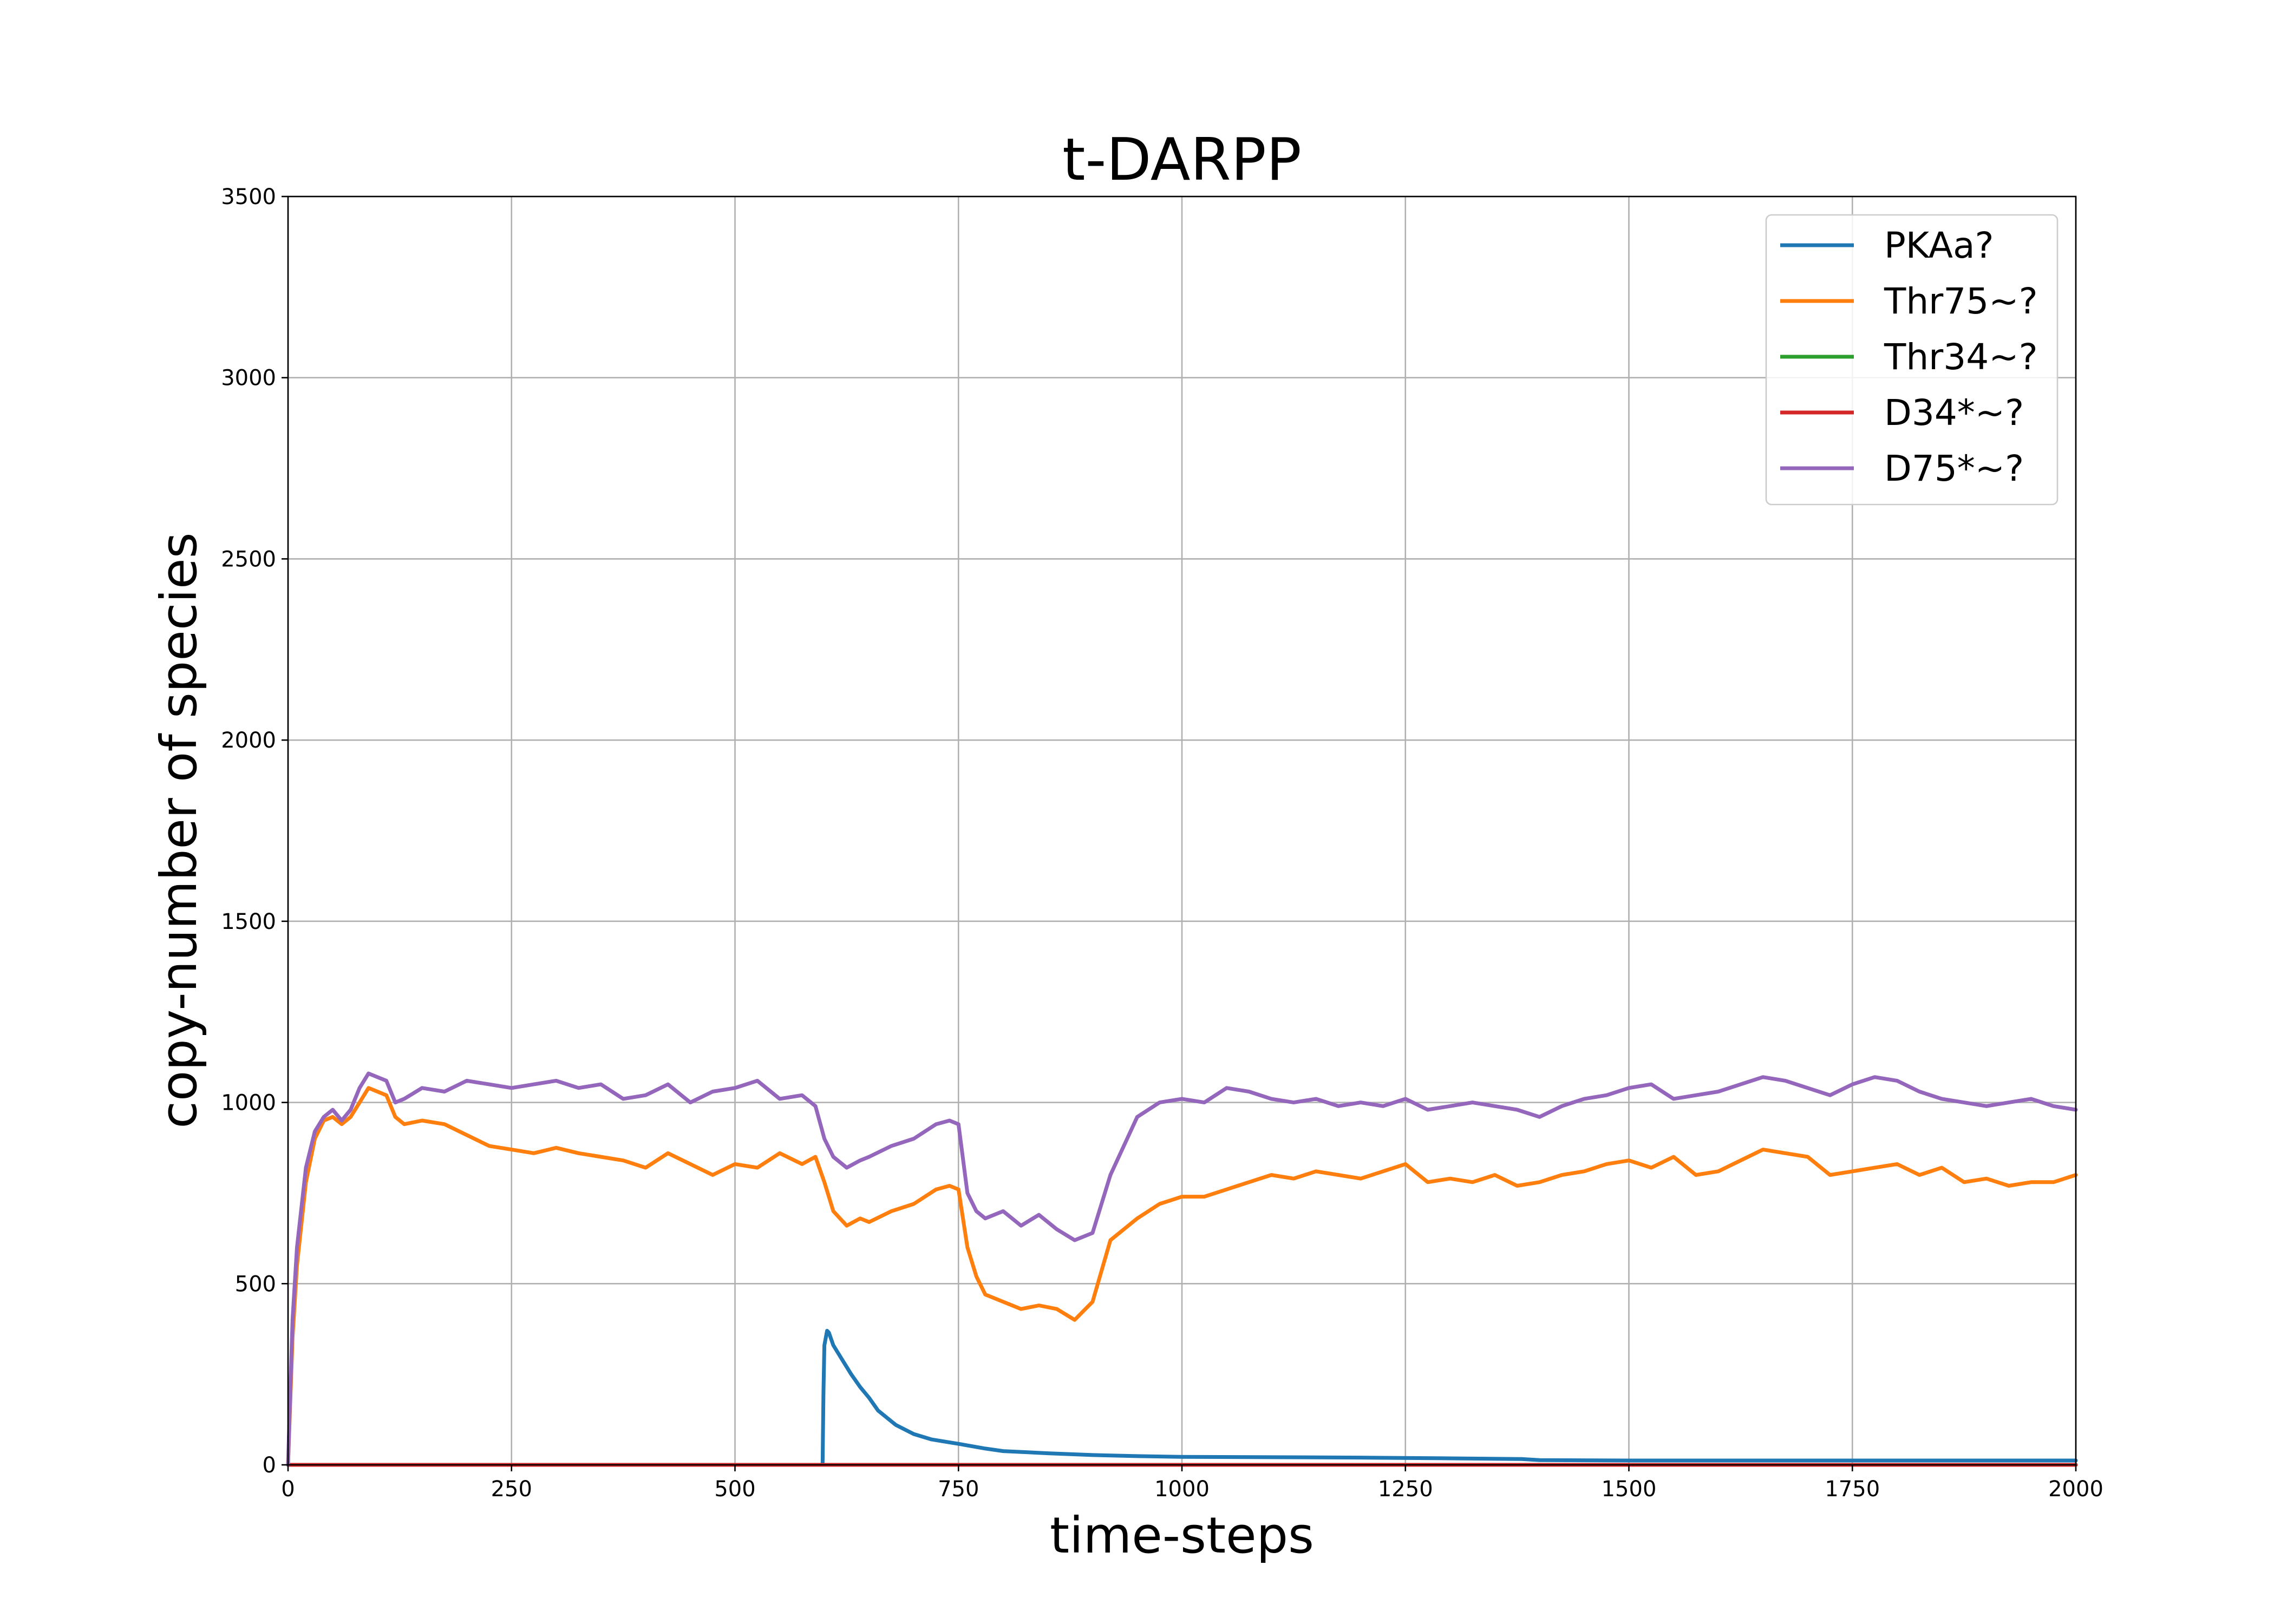  I want to click on y-axis-label: copy-number of species, so click(179, 830).